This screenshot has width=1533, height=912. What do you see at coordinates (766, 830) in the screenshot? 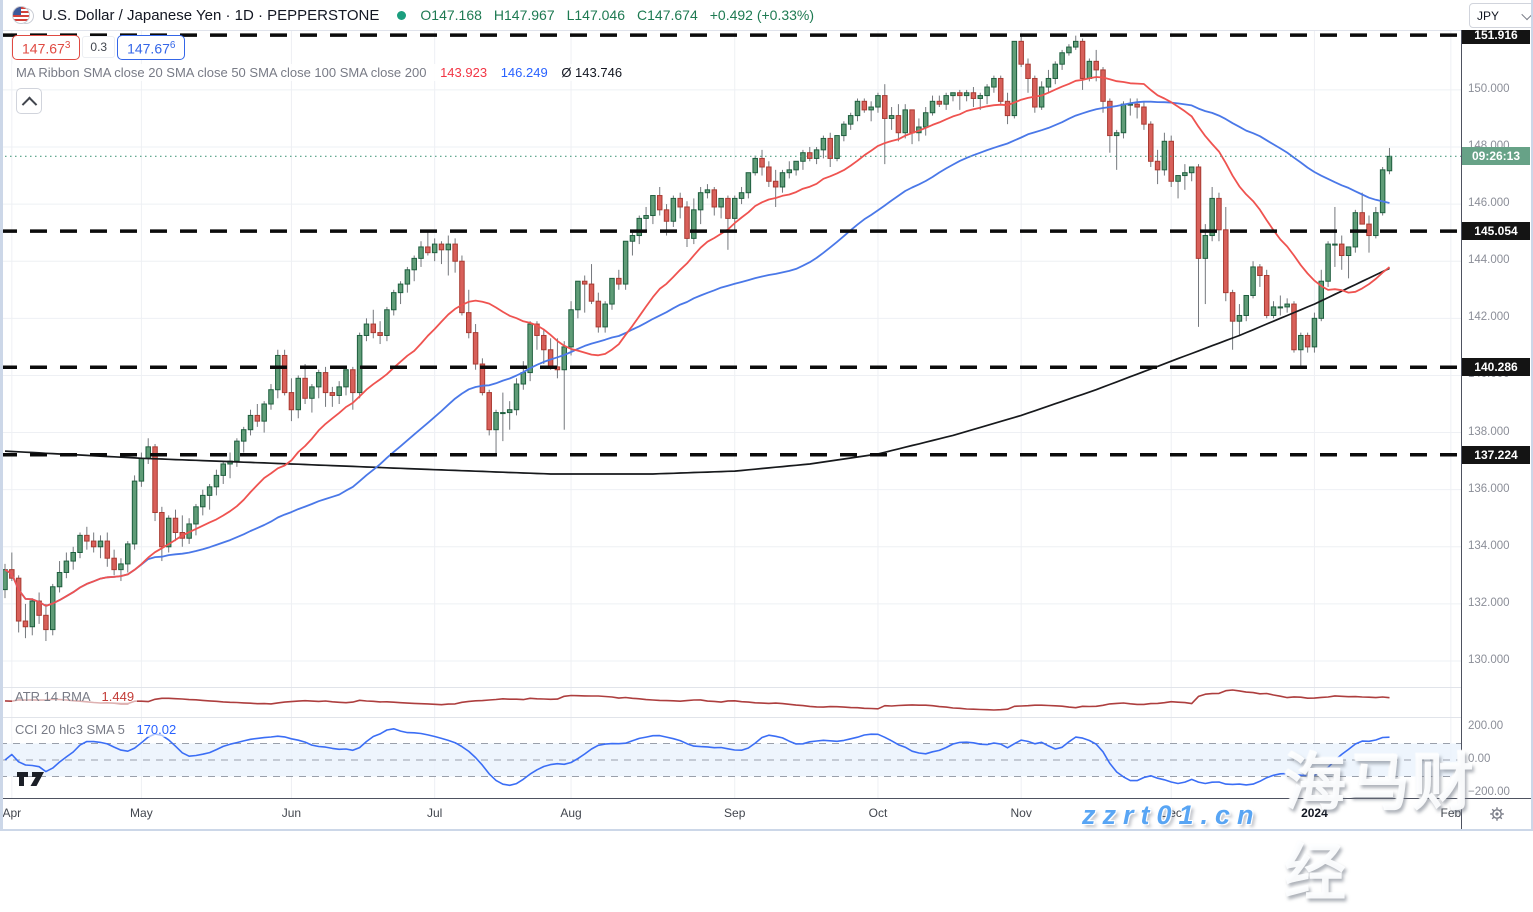
I see `window-edge-bottom` at bounding box center [766, 830].